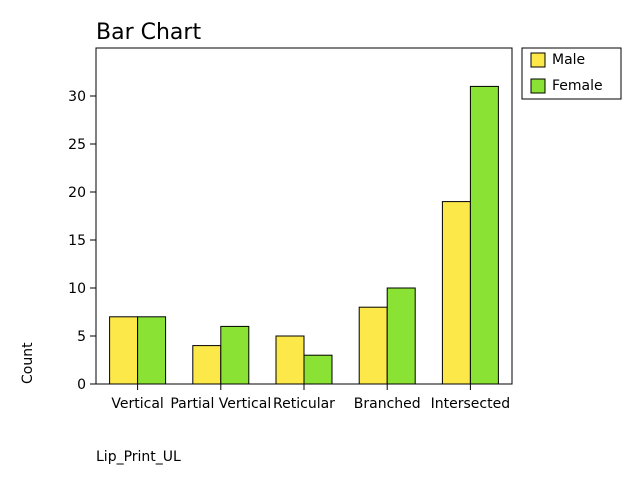  What do you see at coordinates (77, 145) in the screenshot?
I see `y-tick-label: 25` at bounding box center [77, 145].